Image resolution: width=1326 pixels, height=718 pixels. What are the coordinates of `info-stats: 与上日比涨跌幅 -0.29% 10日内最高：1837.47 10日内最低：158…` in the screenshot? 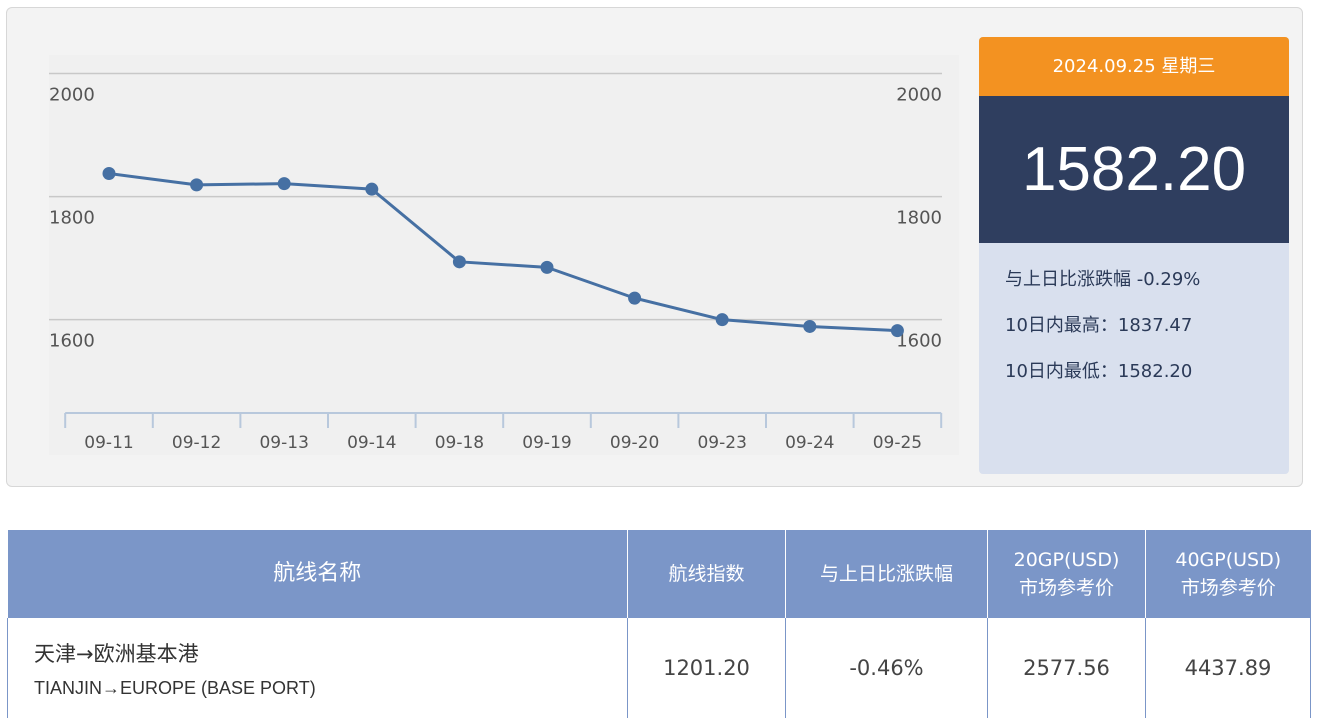 It's located at (1134, 323).